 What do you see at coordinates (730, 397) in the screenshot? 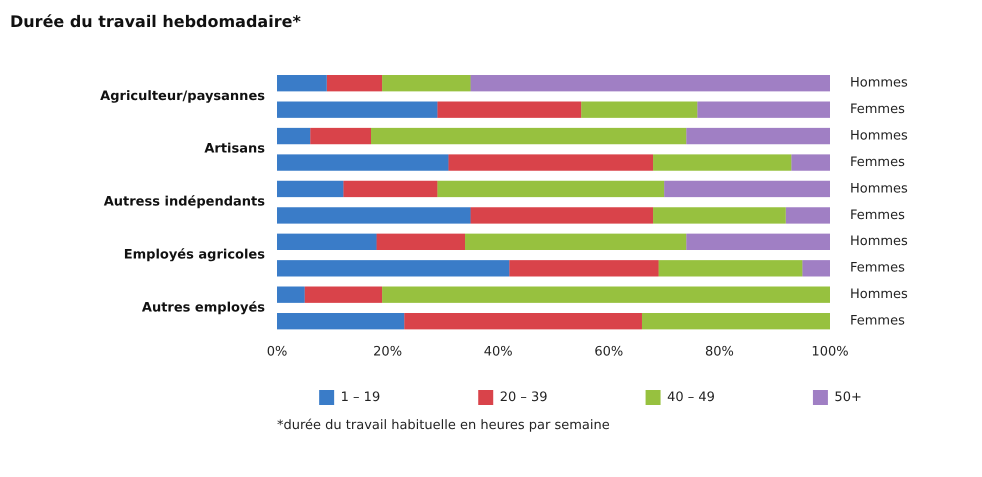
I see `legend-label: 40 – 49` at bounding box center [730, 397].